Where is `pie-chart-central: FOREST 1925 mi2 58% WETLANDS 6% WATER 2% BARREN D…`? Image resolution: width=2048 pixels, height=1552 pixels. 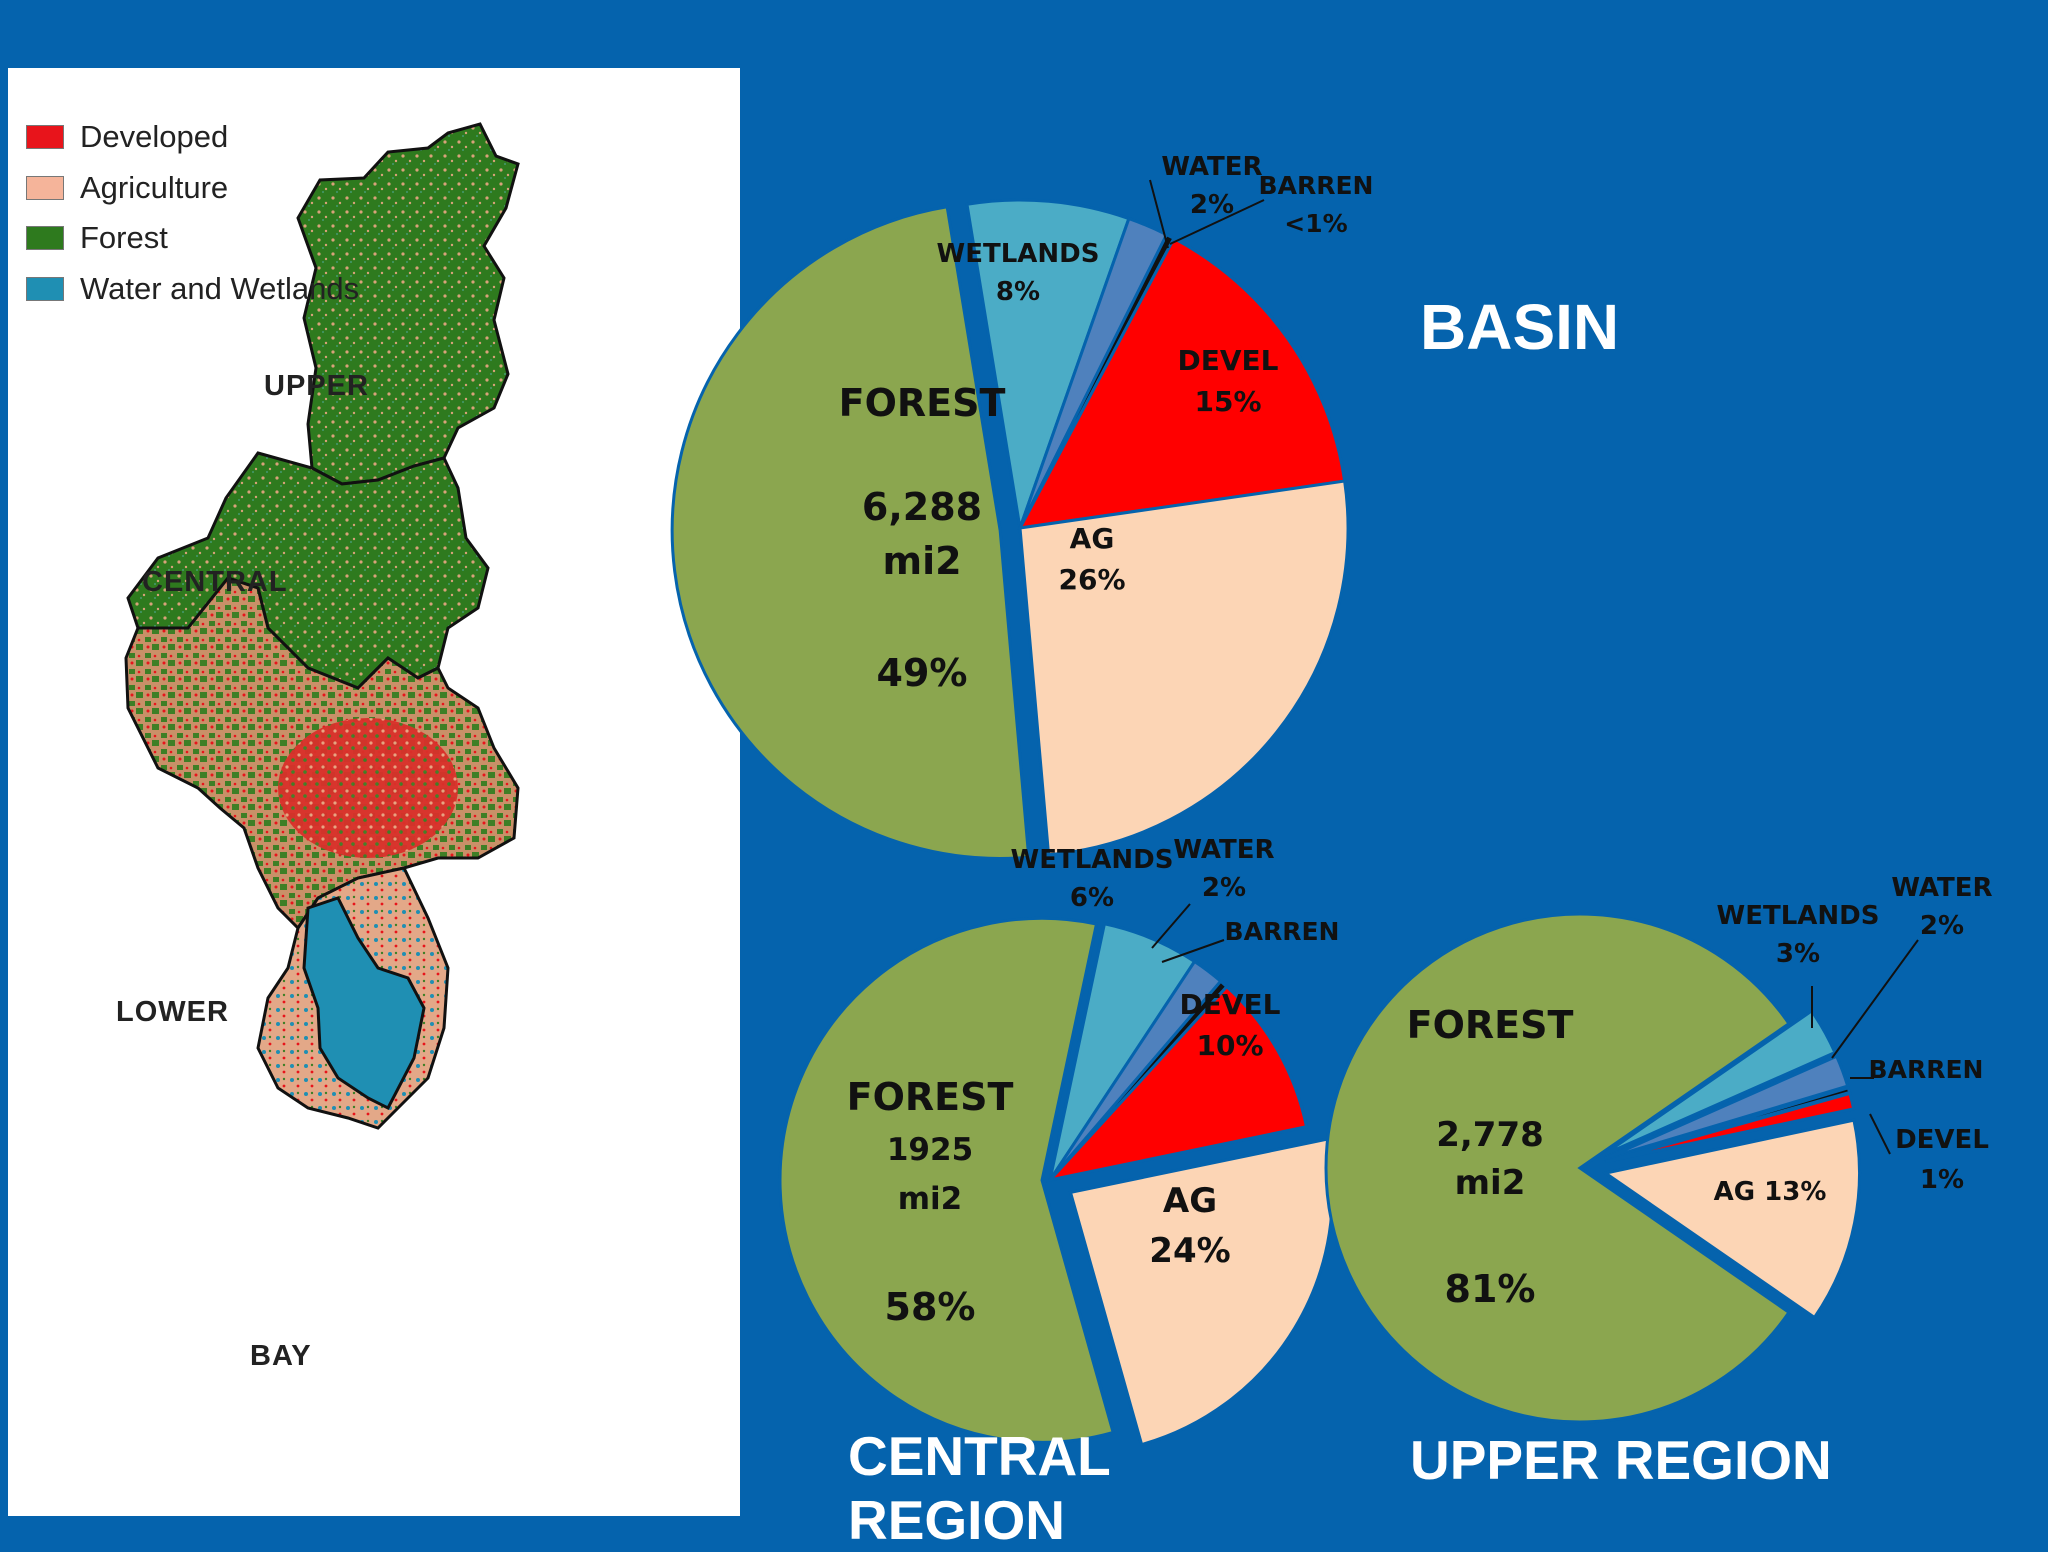
pie-chart-central: FOREST 1925 mi2 58% WETLANDS 6% WATER 2% BARREN D… is located at coordinates (1059, 1141).